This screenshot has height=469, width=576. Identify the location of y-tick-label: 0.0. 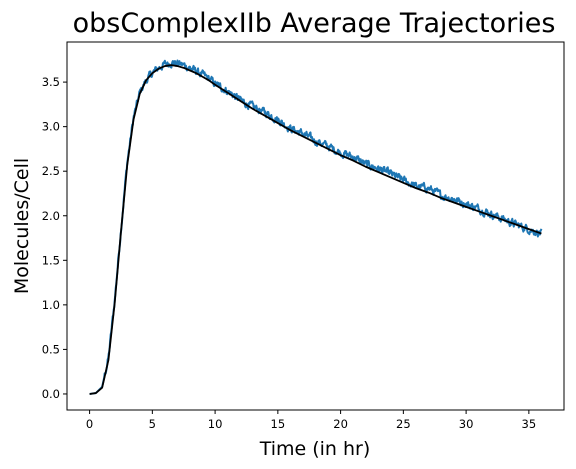
(51, 394).